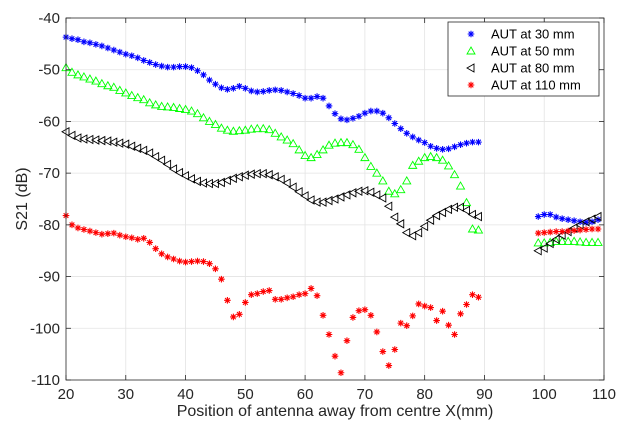  What do you see at coordinates (305, 394) in the screenshot?
I see `x-tick-label-4: 60` at bounding box center [305, 394].